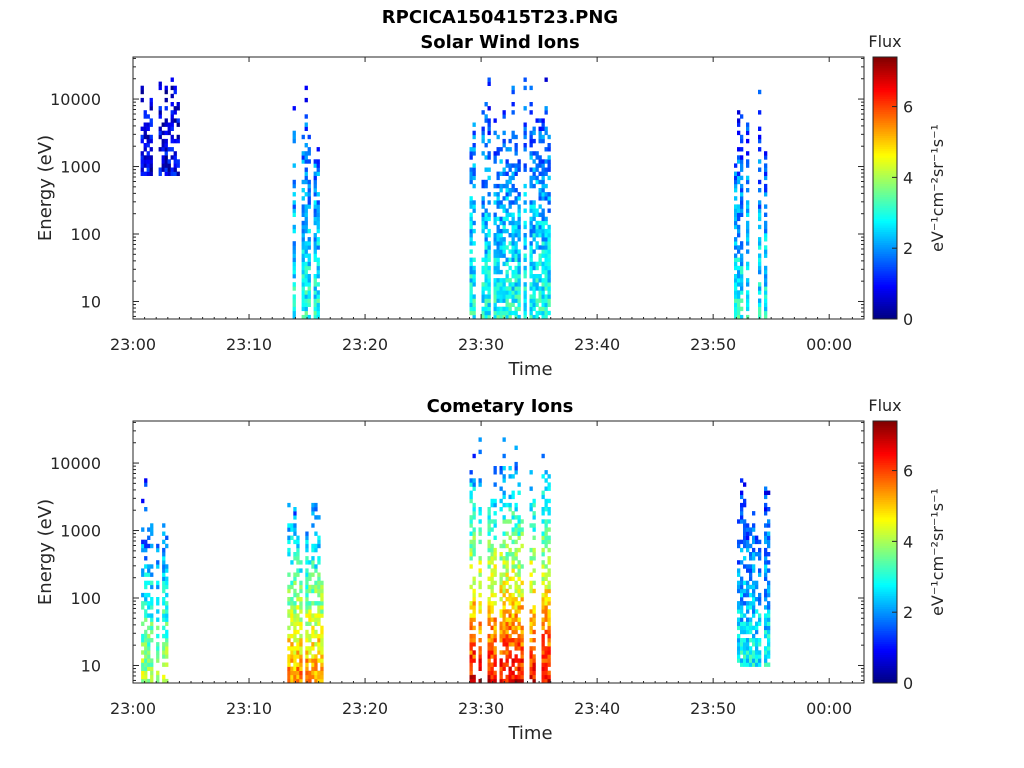 The height and width of the screenshot is (768, 1024). I want to click on y-tick-label: 100, so click(85, 234).